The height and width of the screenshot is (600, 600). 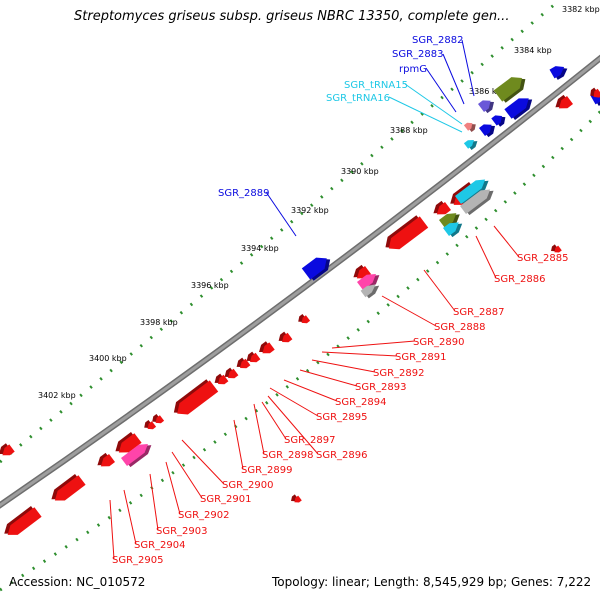 What do you see at coordinates (287, 337) in the screenshot?
I see `gene-red-8-body` at bounding box center [287, 337].